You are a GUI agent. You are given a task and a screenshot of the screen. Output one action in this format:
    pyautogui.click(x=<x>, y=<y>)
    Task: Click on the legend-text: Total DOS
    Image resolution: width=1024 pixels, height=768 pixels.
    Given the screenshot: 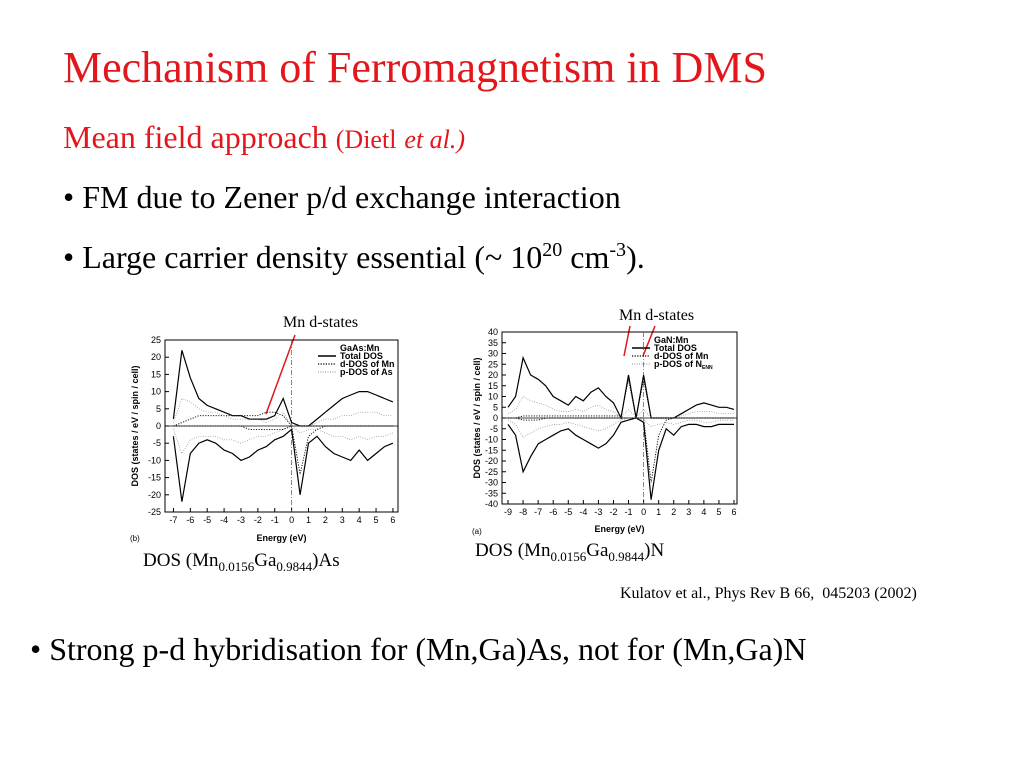 What is the action you would take?
    pyautogui.click(x=361, y=356)
    